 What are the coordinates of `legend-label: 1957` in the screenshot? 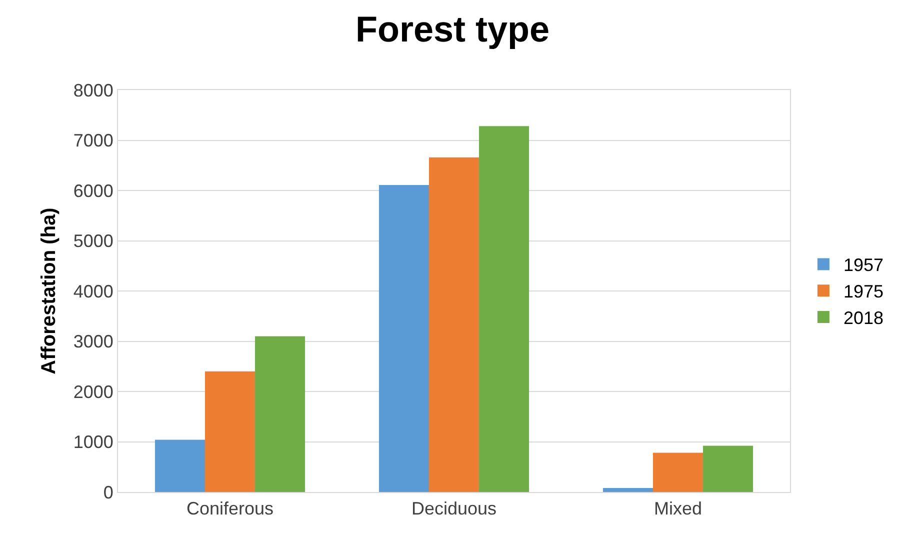 It's located at (863, 265).